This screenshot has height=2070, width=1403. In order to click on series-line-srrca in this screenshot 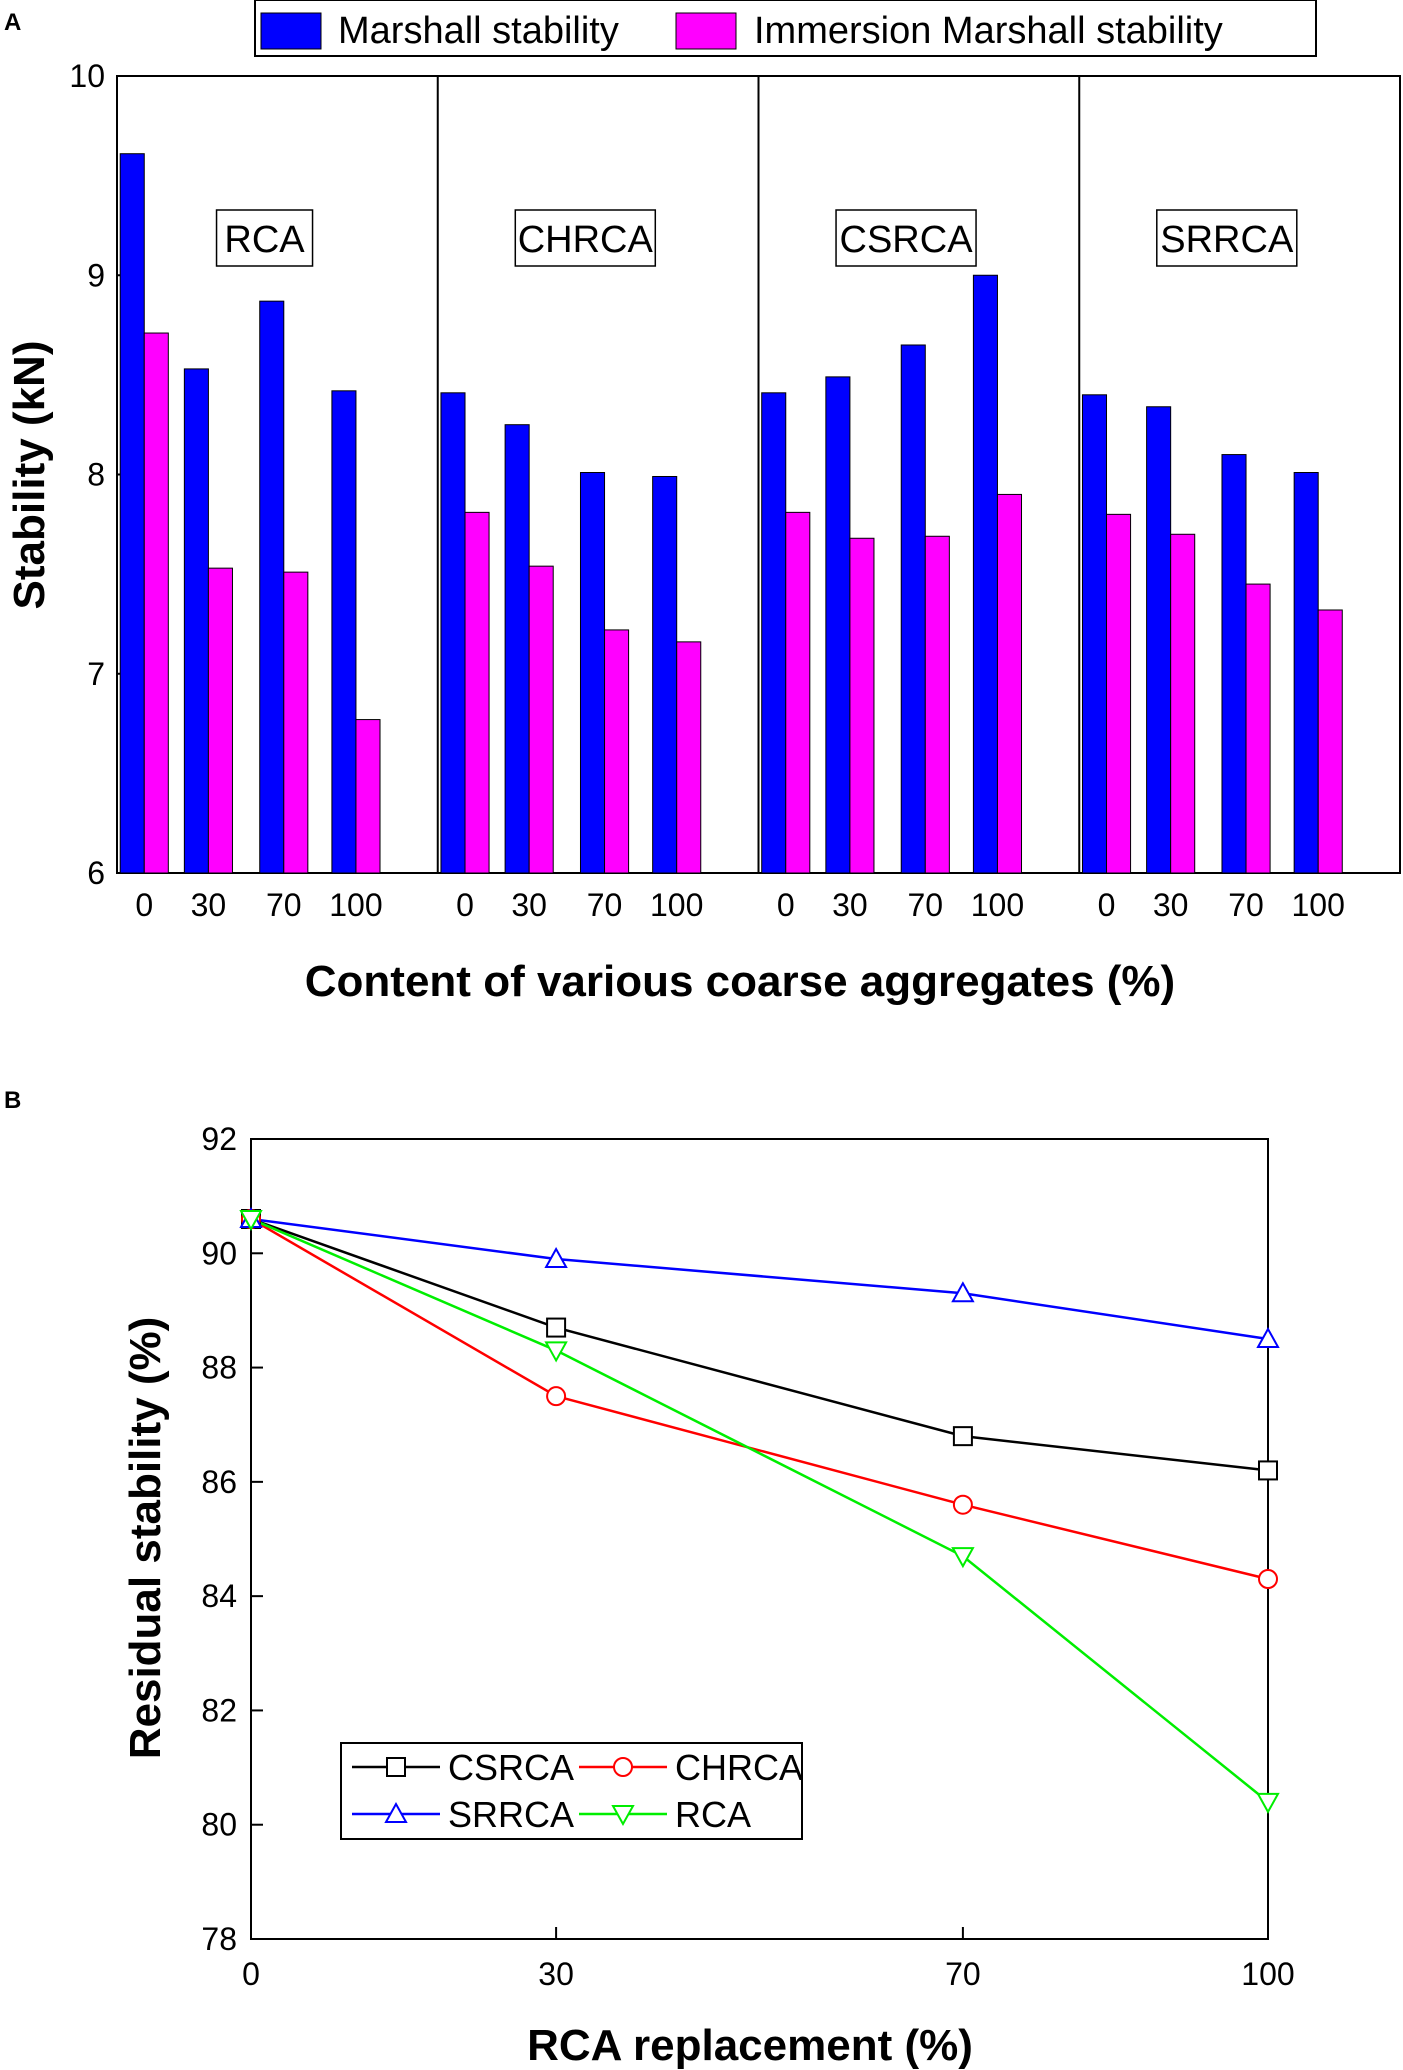, I will do `click(759, 1279)`.